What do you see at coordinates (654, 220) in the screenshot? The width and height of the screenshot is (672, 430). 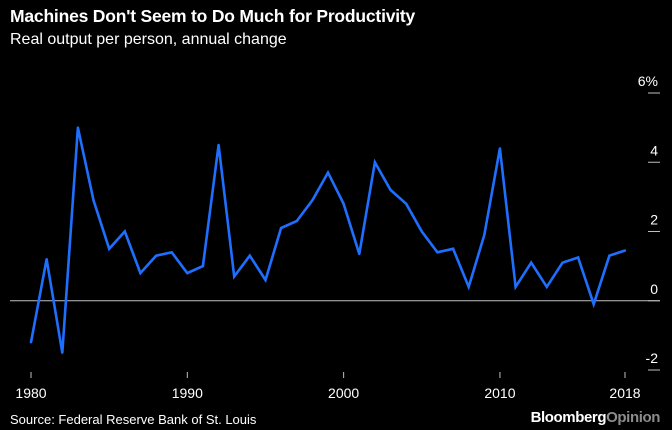 I see `y-tick-label: 2` at bounding box center [654, 220].